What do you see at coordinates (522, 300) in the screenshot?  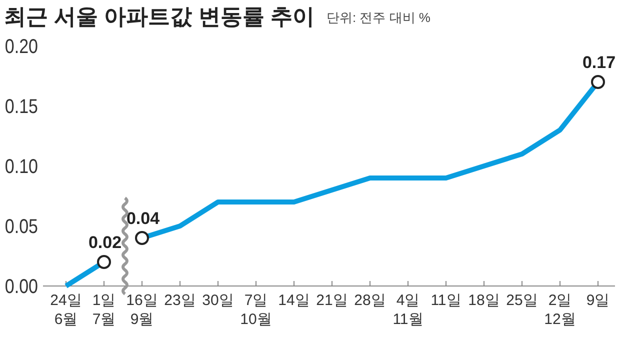 I see `x-tick-label: 25일` at bounding box center [522, 300].